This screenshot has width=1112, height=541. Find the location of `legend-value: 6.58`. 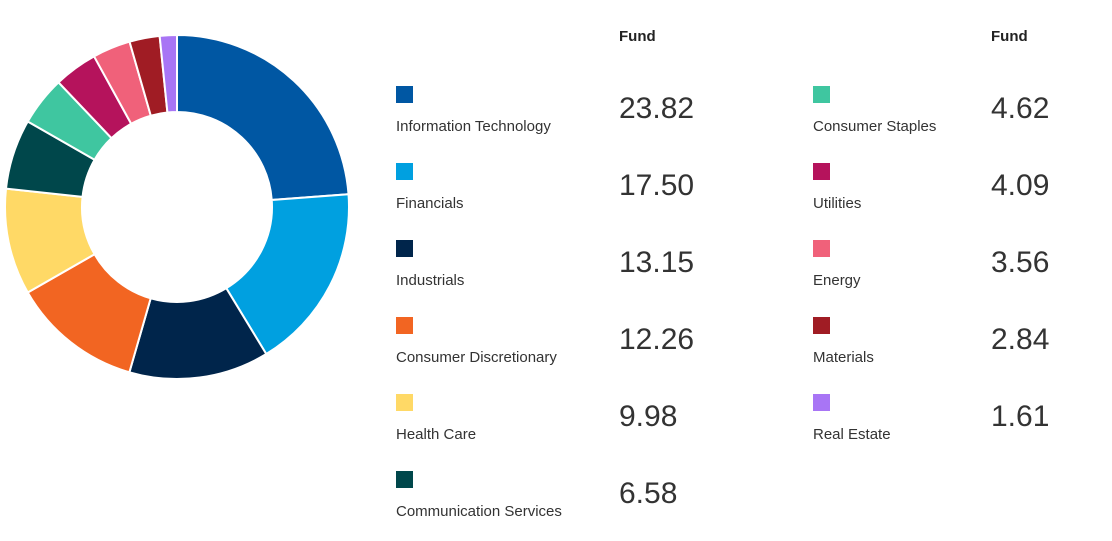

legend-value: 6.58 is located at coordinates (648, 493).